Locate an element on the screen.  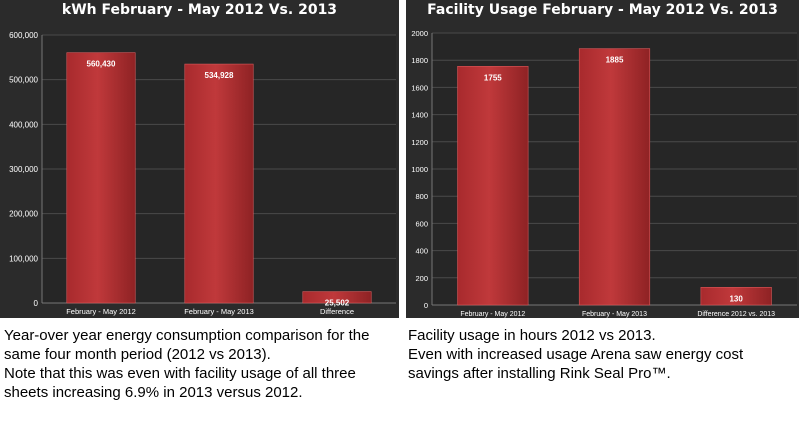
y-tick-label: 100,000 is located at coordinates (23, 258).